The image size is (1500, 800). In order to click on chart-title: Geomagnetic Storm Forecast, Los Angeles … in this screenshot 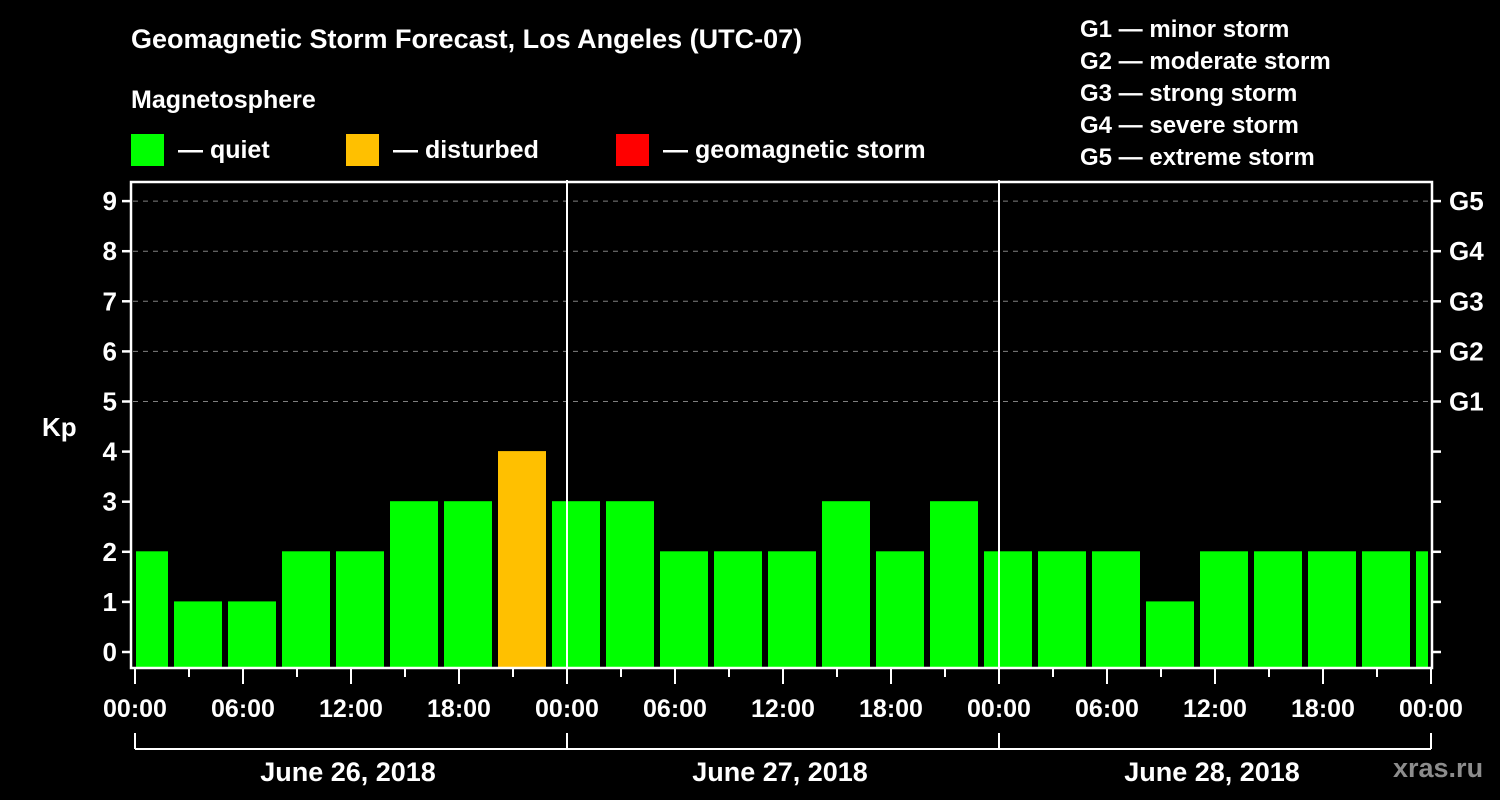, I will do `click(467, 39)`.